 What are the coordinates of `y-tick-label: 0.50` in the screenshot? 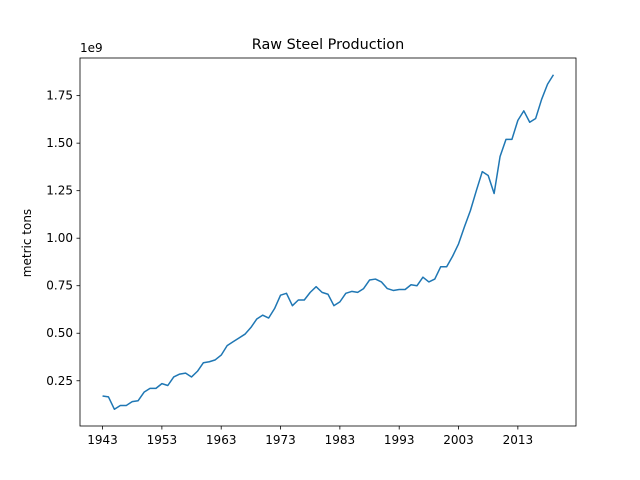 It's located at (59, 333).